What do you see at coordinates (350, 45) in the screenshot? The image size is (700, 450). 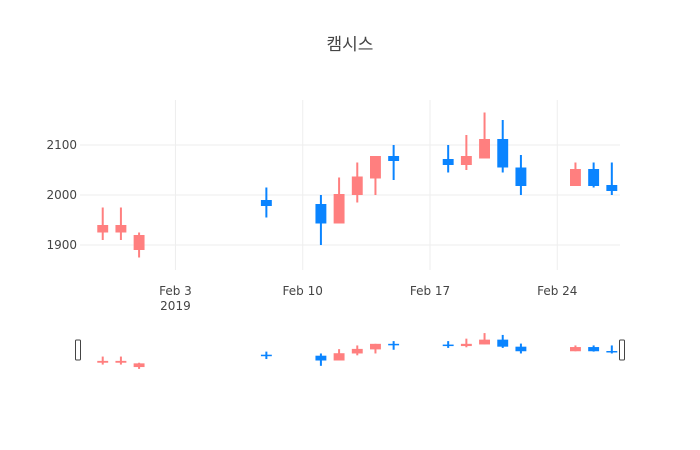 I see `chart-title: 캠시스` at bounding box center [350, 45].